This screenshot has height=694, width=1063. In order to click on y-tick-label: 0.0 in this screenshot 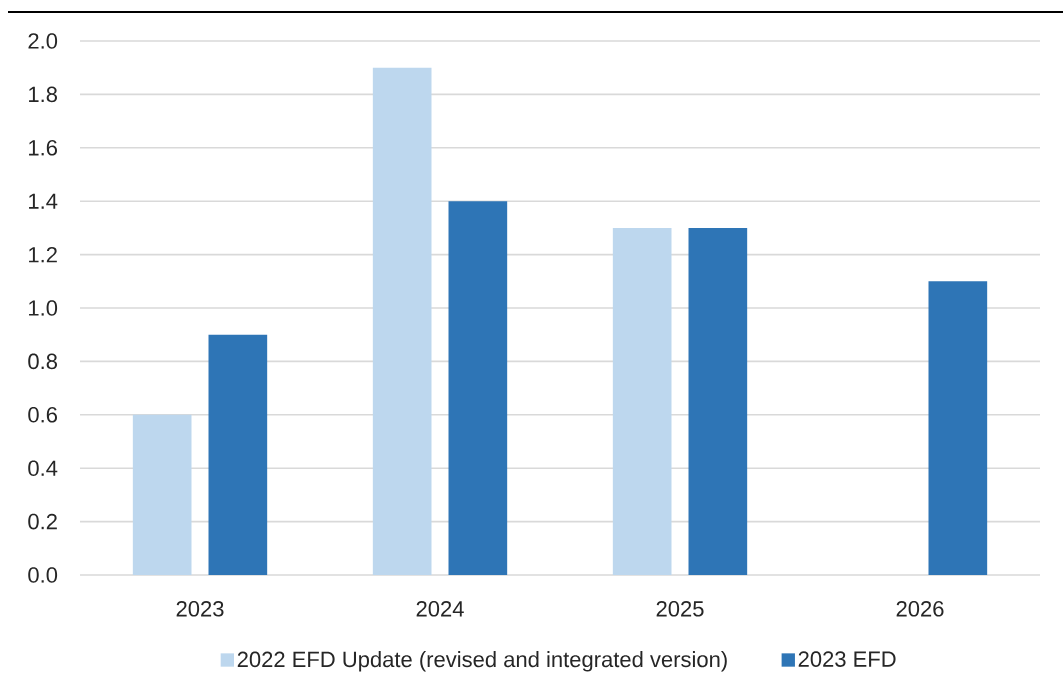, I will do `click(43, 575)`.